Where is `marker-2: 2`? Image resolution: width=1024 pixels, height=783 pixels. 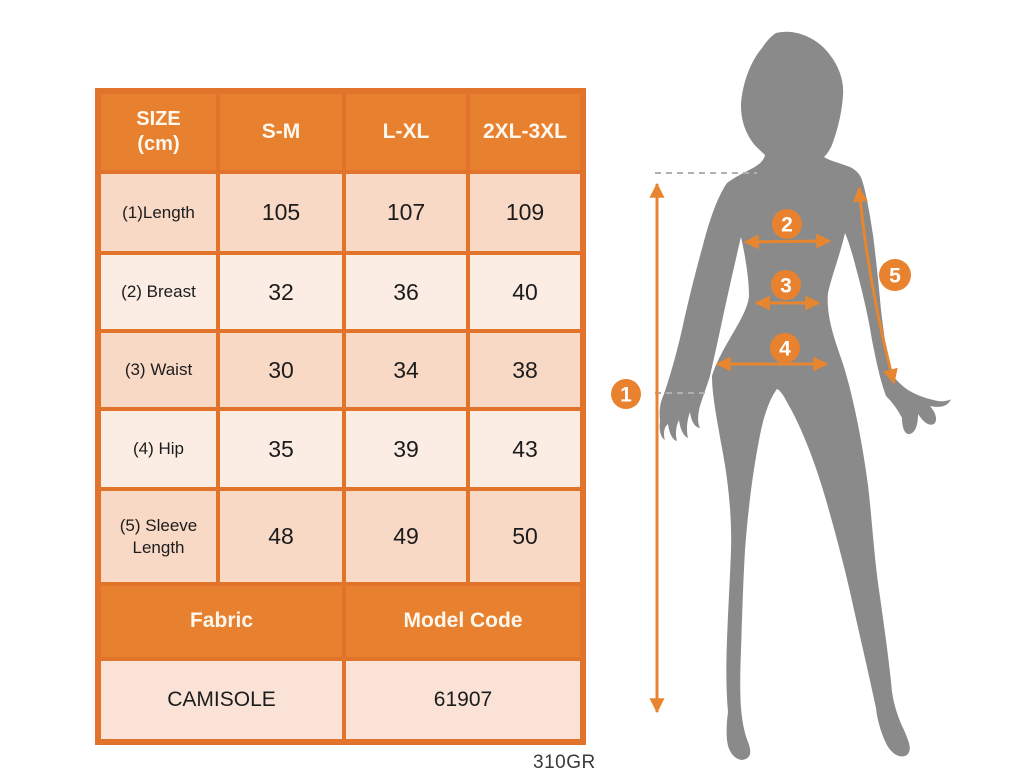
marker-2: 2 is located at coordinates (787, 224).